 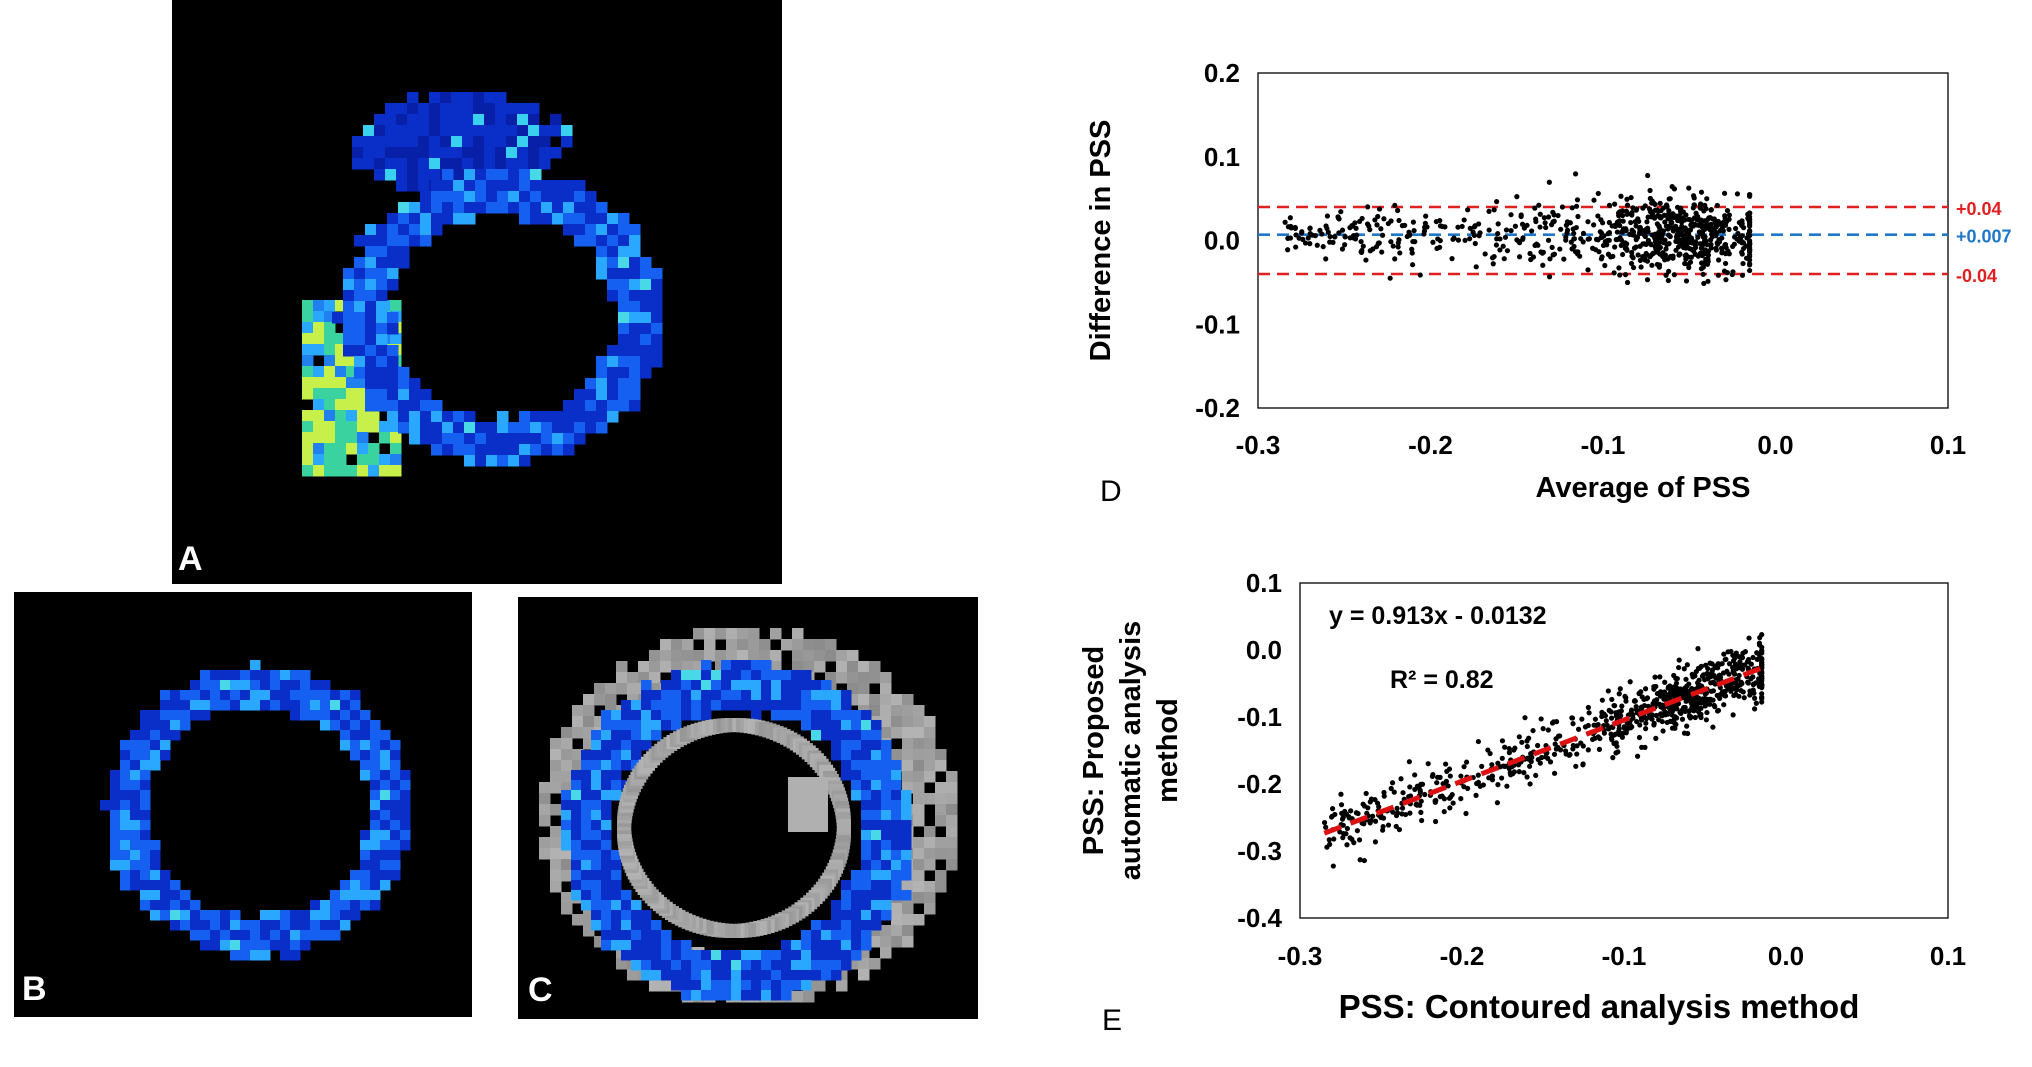 What do you see at coordinates (748, 815) in the screenshot?
I see `panel-c-image` at bounding box center [748, 815].